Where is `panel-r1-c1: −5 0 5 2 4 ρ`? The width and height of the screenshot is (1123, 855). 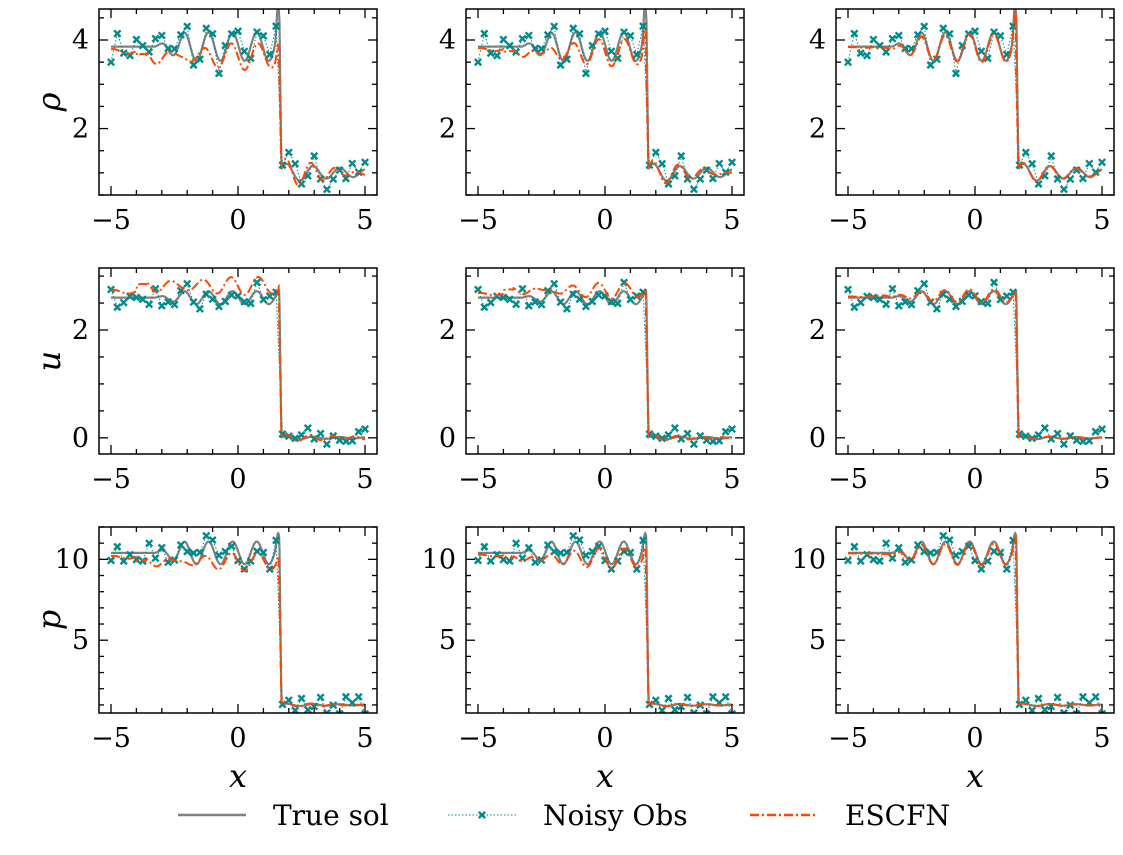 panel-r1-c1: −5 0 5 2 4 ρ is located at coordinates (204, 122).